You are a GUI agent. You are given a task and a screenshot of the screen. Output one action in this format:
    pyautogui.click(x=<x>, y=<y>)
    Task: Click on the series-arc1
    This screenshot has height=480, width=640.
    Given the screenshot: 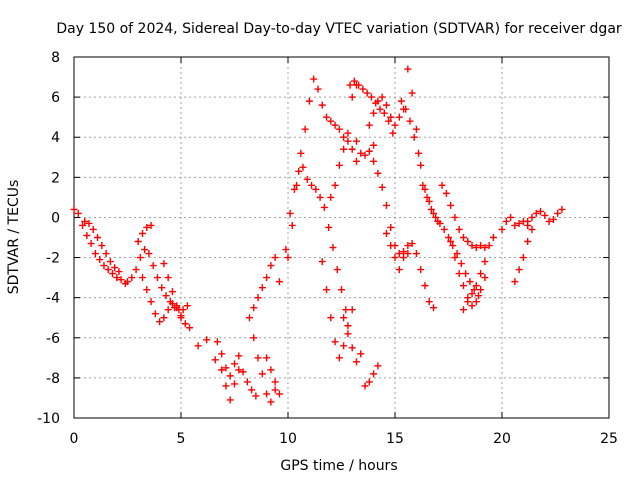 What is the action you would take?
    pyautogui.click(x=99, y=246)
    